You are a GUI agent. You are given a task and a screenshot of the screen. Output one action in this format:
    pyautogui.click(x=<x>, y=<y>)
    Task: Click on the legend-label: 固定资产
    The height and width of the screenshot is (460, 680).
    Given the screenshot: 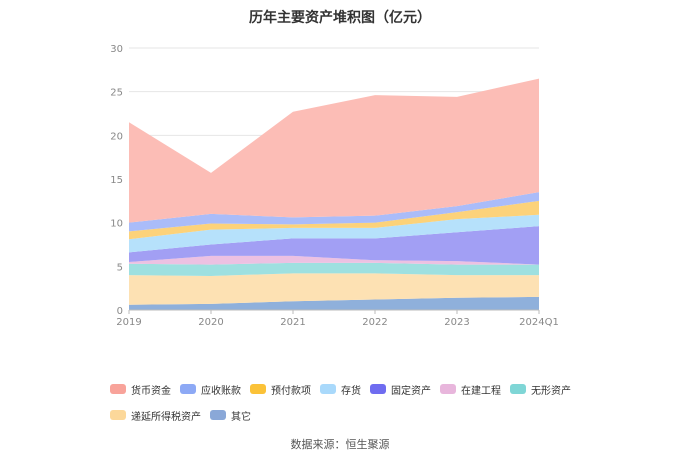 What is the action you would take?
    pyautogui.click(x=411, y=391)
    